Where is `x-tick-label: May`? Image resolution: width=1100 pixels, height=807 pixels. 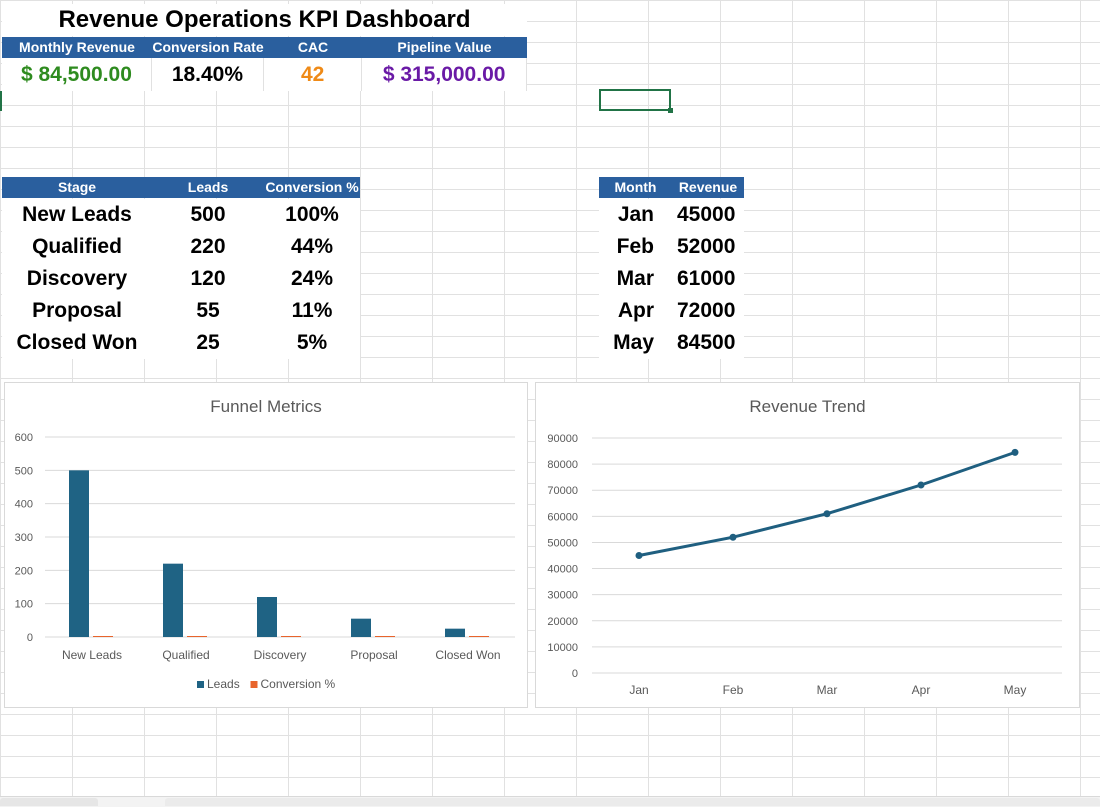 x-tick-label: May is located at coordinates (1015, 690).